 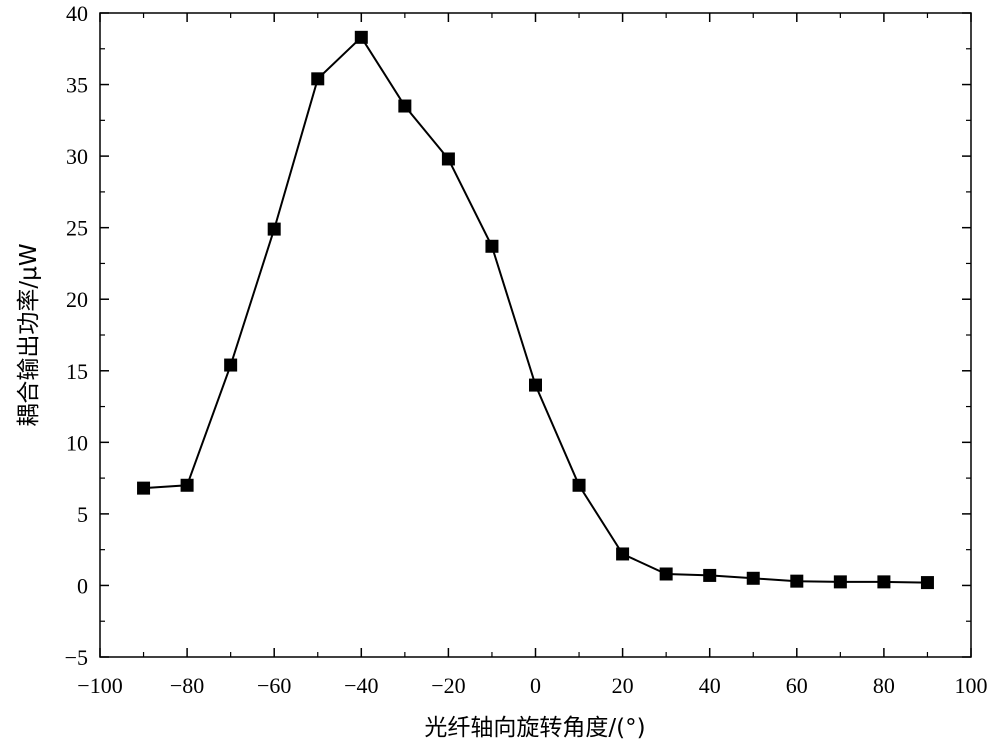 I want to click on x-tick-label: 80, so click(x=884, y=685).